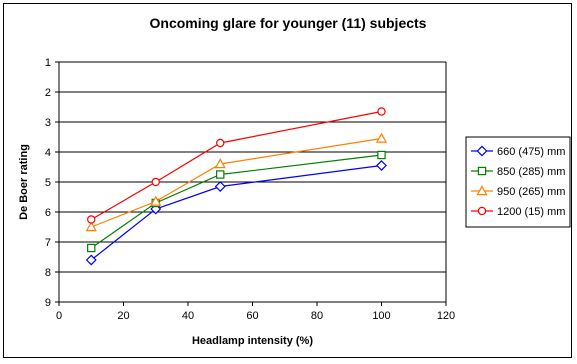 The height and width of the screenshot is (364, 577). What do you see at coordinates (59, 316) in the screenshot?
I see `x-tick-label: 0` at bounding box center [59, 316].